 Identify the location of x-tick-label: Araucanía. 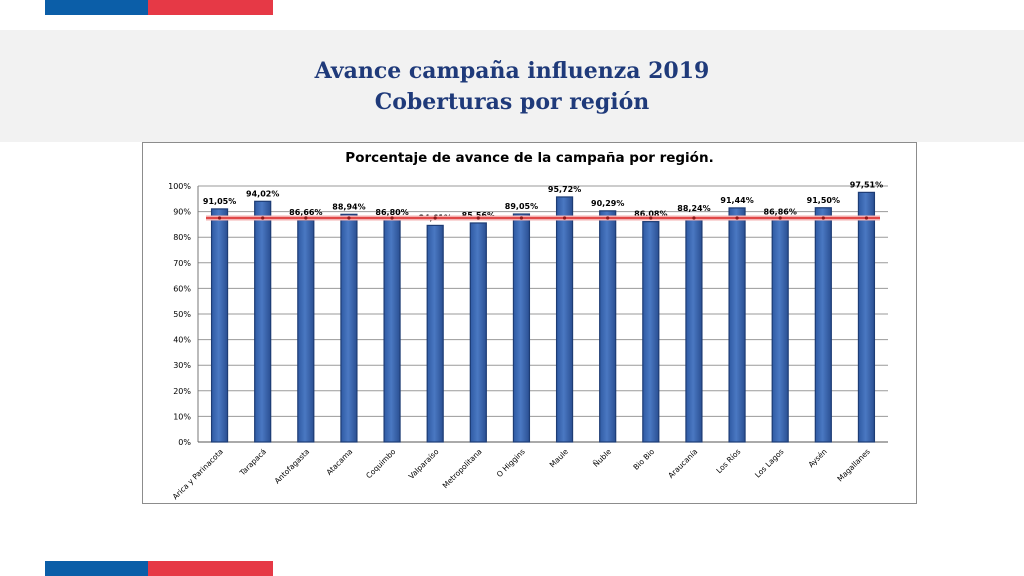
(682, 463).